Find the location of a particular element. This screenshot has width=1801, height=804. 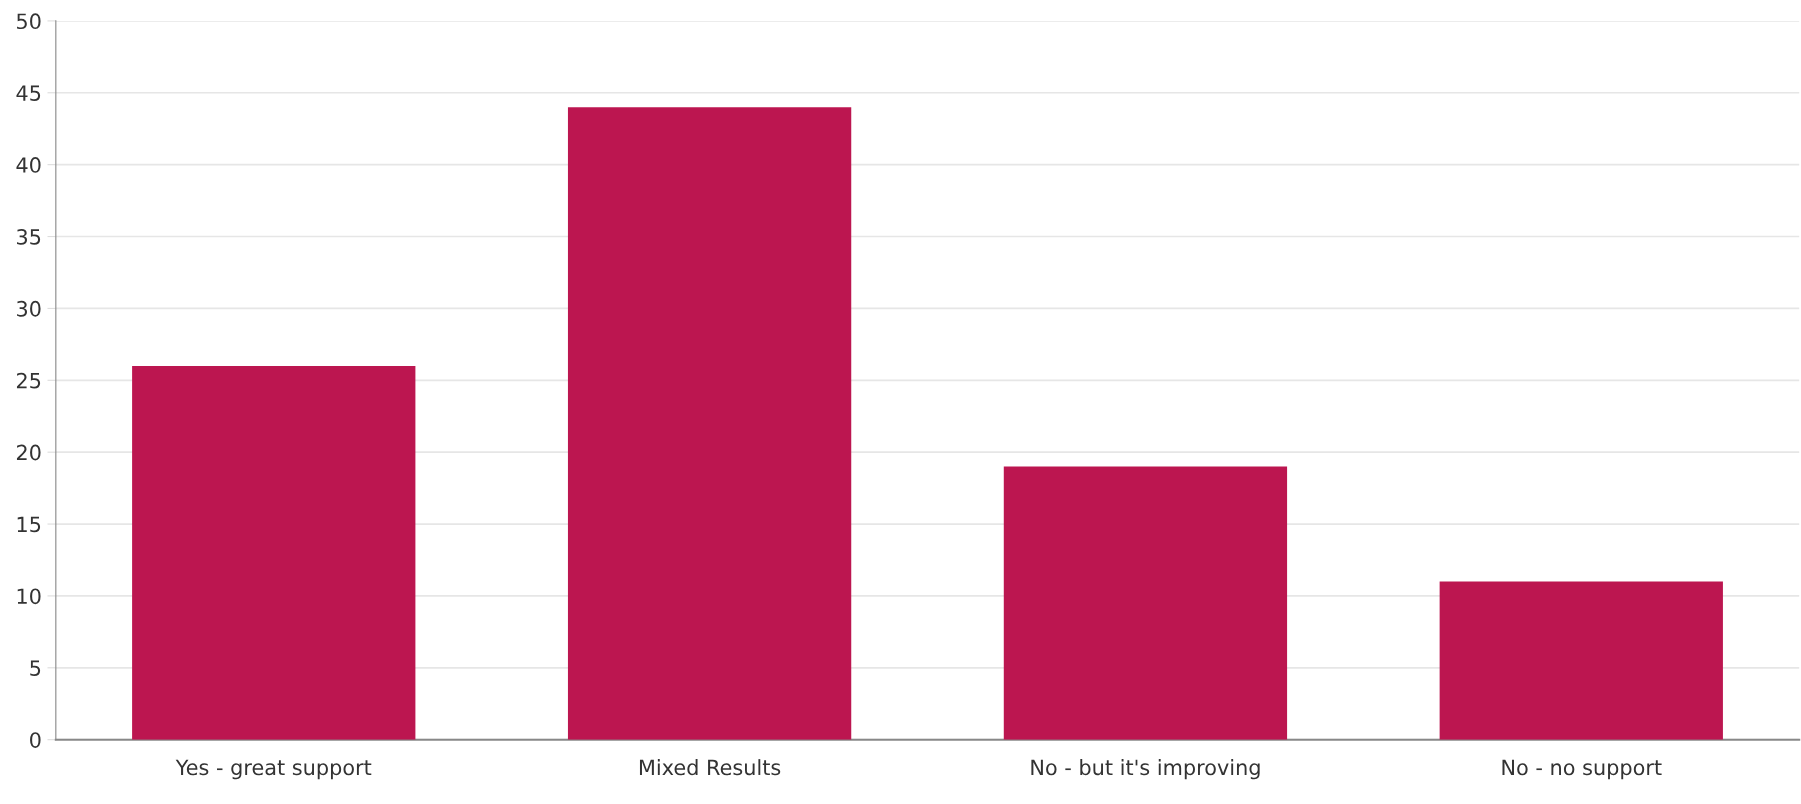

y-tick-label: 25 is located at coordinates (28, 380).